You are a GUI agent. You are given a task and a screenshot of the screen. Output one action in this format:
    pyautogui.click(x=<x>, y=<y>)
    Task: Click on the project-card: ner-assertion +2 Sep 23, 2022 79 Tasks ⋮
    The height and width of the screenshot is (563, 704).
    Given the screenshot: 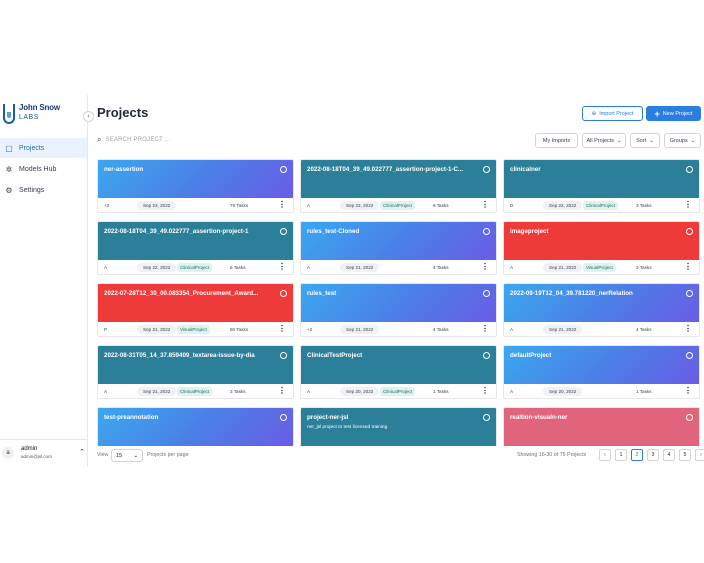 What is the action you would take?
    pyautogui.click(x=195, y=186)
    